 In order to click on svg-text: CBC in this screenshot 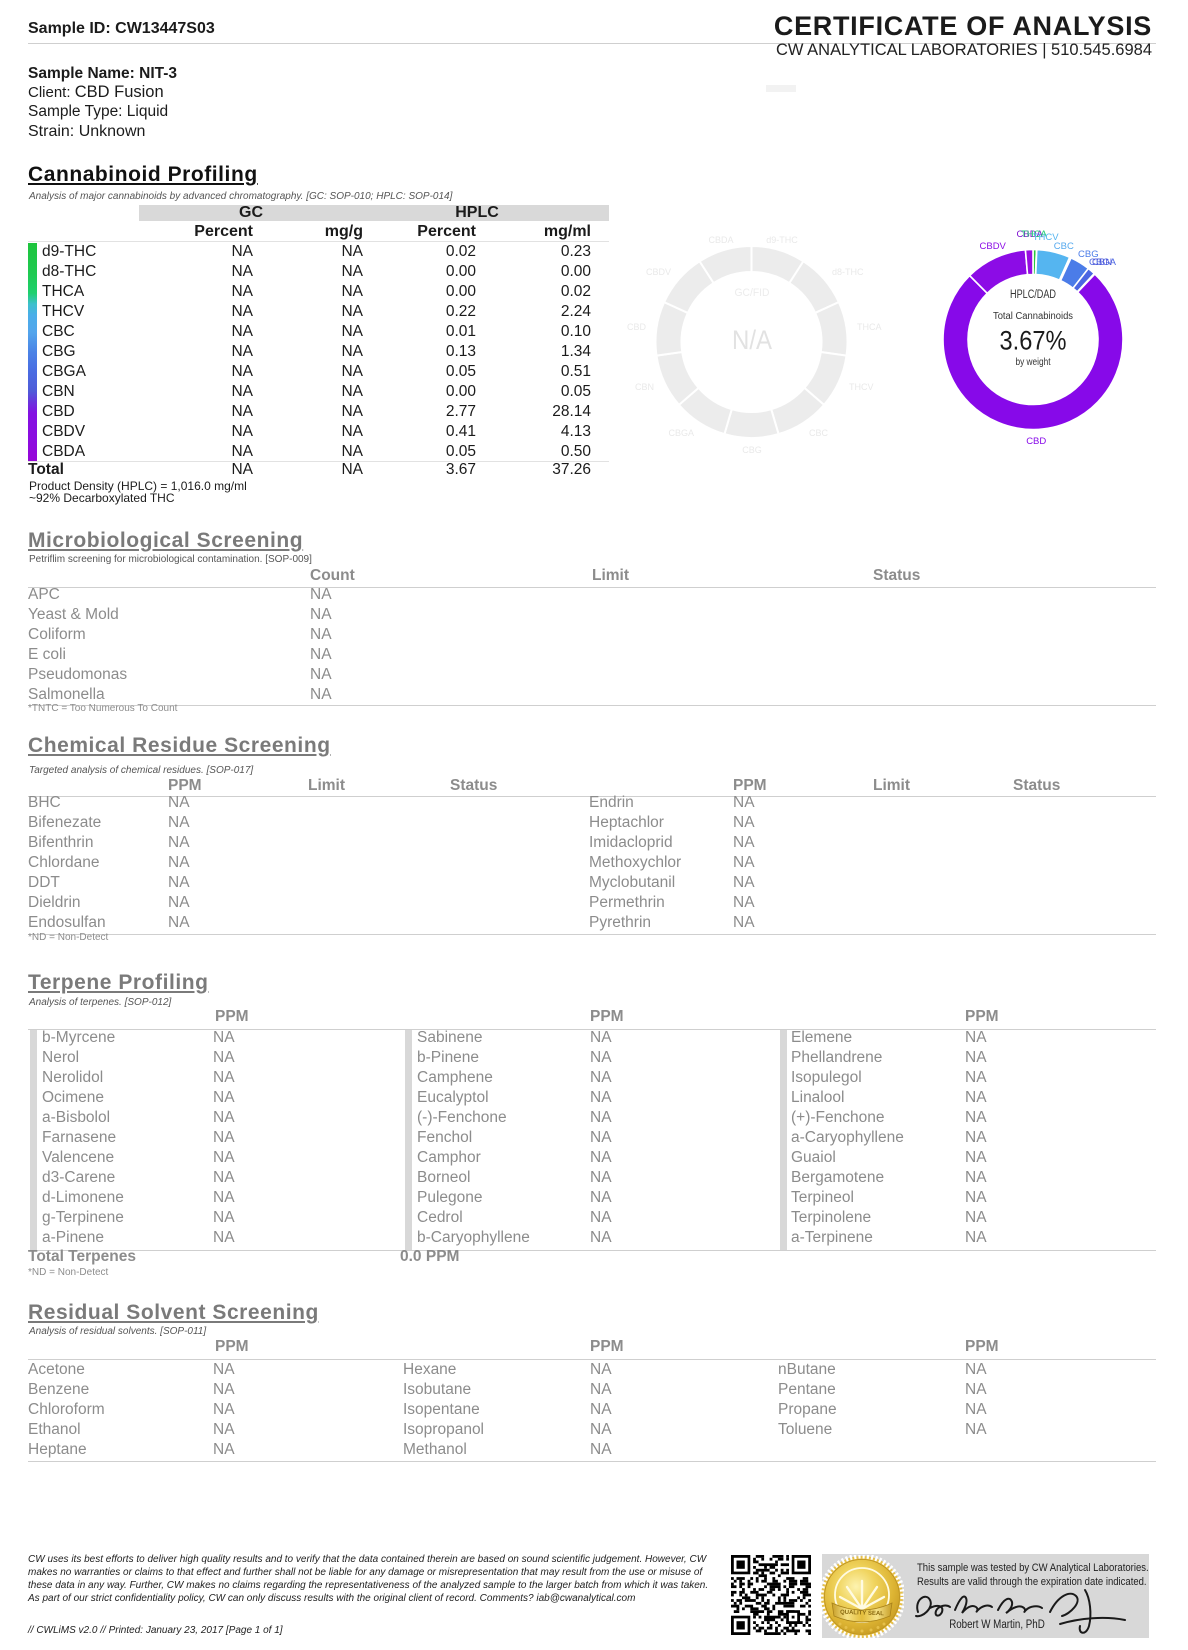, I will do `click(819, 433)`.